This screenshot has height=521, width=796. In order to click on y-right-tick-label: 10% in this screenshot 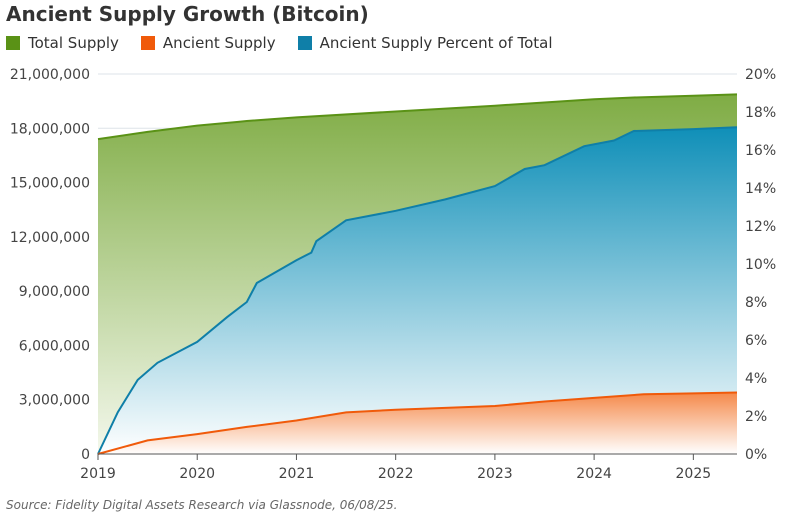, I will do `click(760, 265)`.